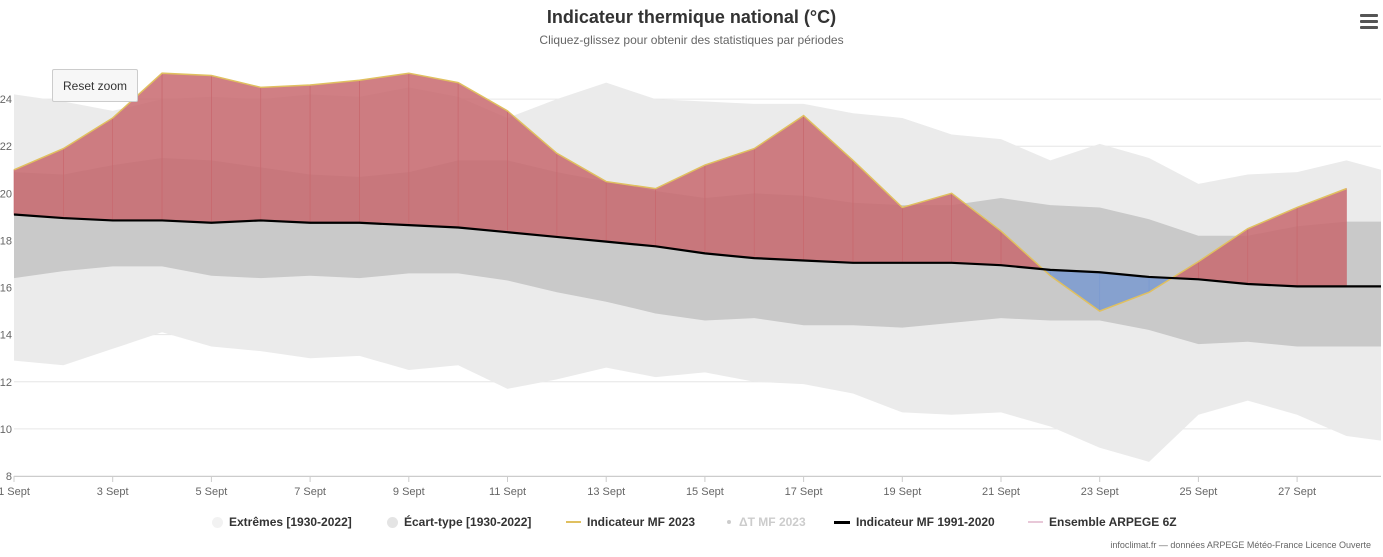 The image size is (1383, 557). Describe the element at coordinates (902, 492) in the screenshot. I see `x-tick-label: 19 Sept` at that location.